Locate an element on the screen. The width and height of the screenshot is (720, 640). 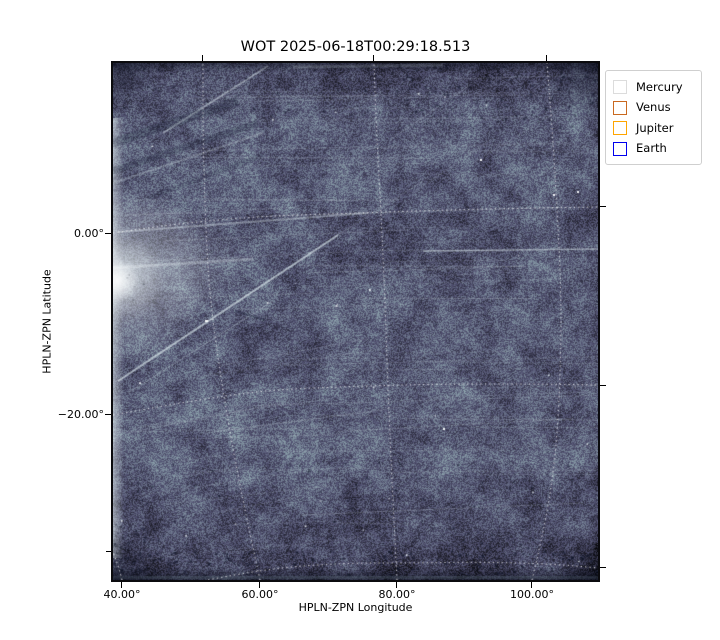
legend-item-venus: Venus is located at coordinates (653, 108).